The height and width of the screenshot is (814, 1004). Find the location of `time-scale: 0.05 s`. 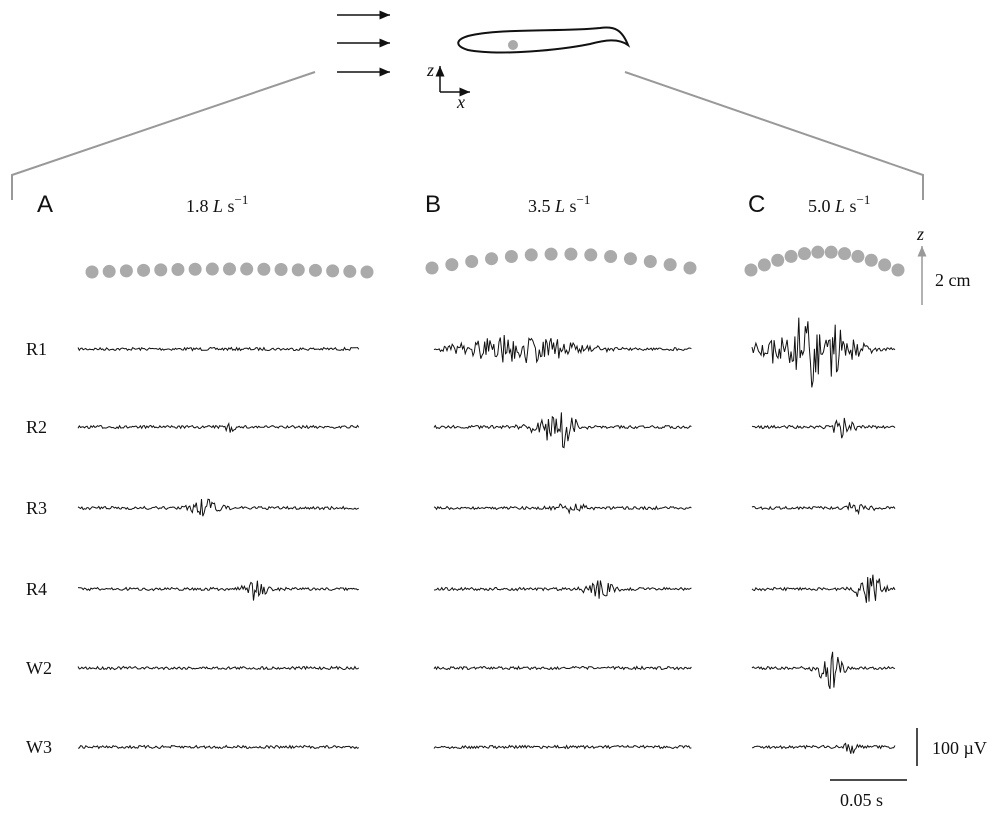

time-scale: 0.05 s is located at coordinates (861, 800).